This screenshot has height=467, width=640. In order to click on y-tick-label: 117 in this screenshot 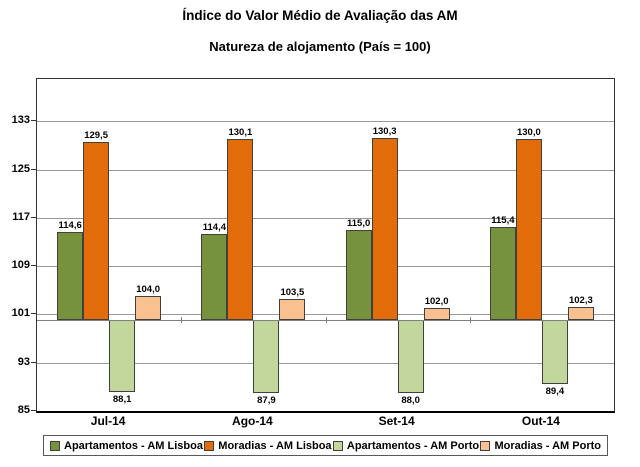, I will do `click(21, 216)`.